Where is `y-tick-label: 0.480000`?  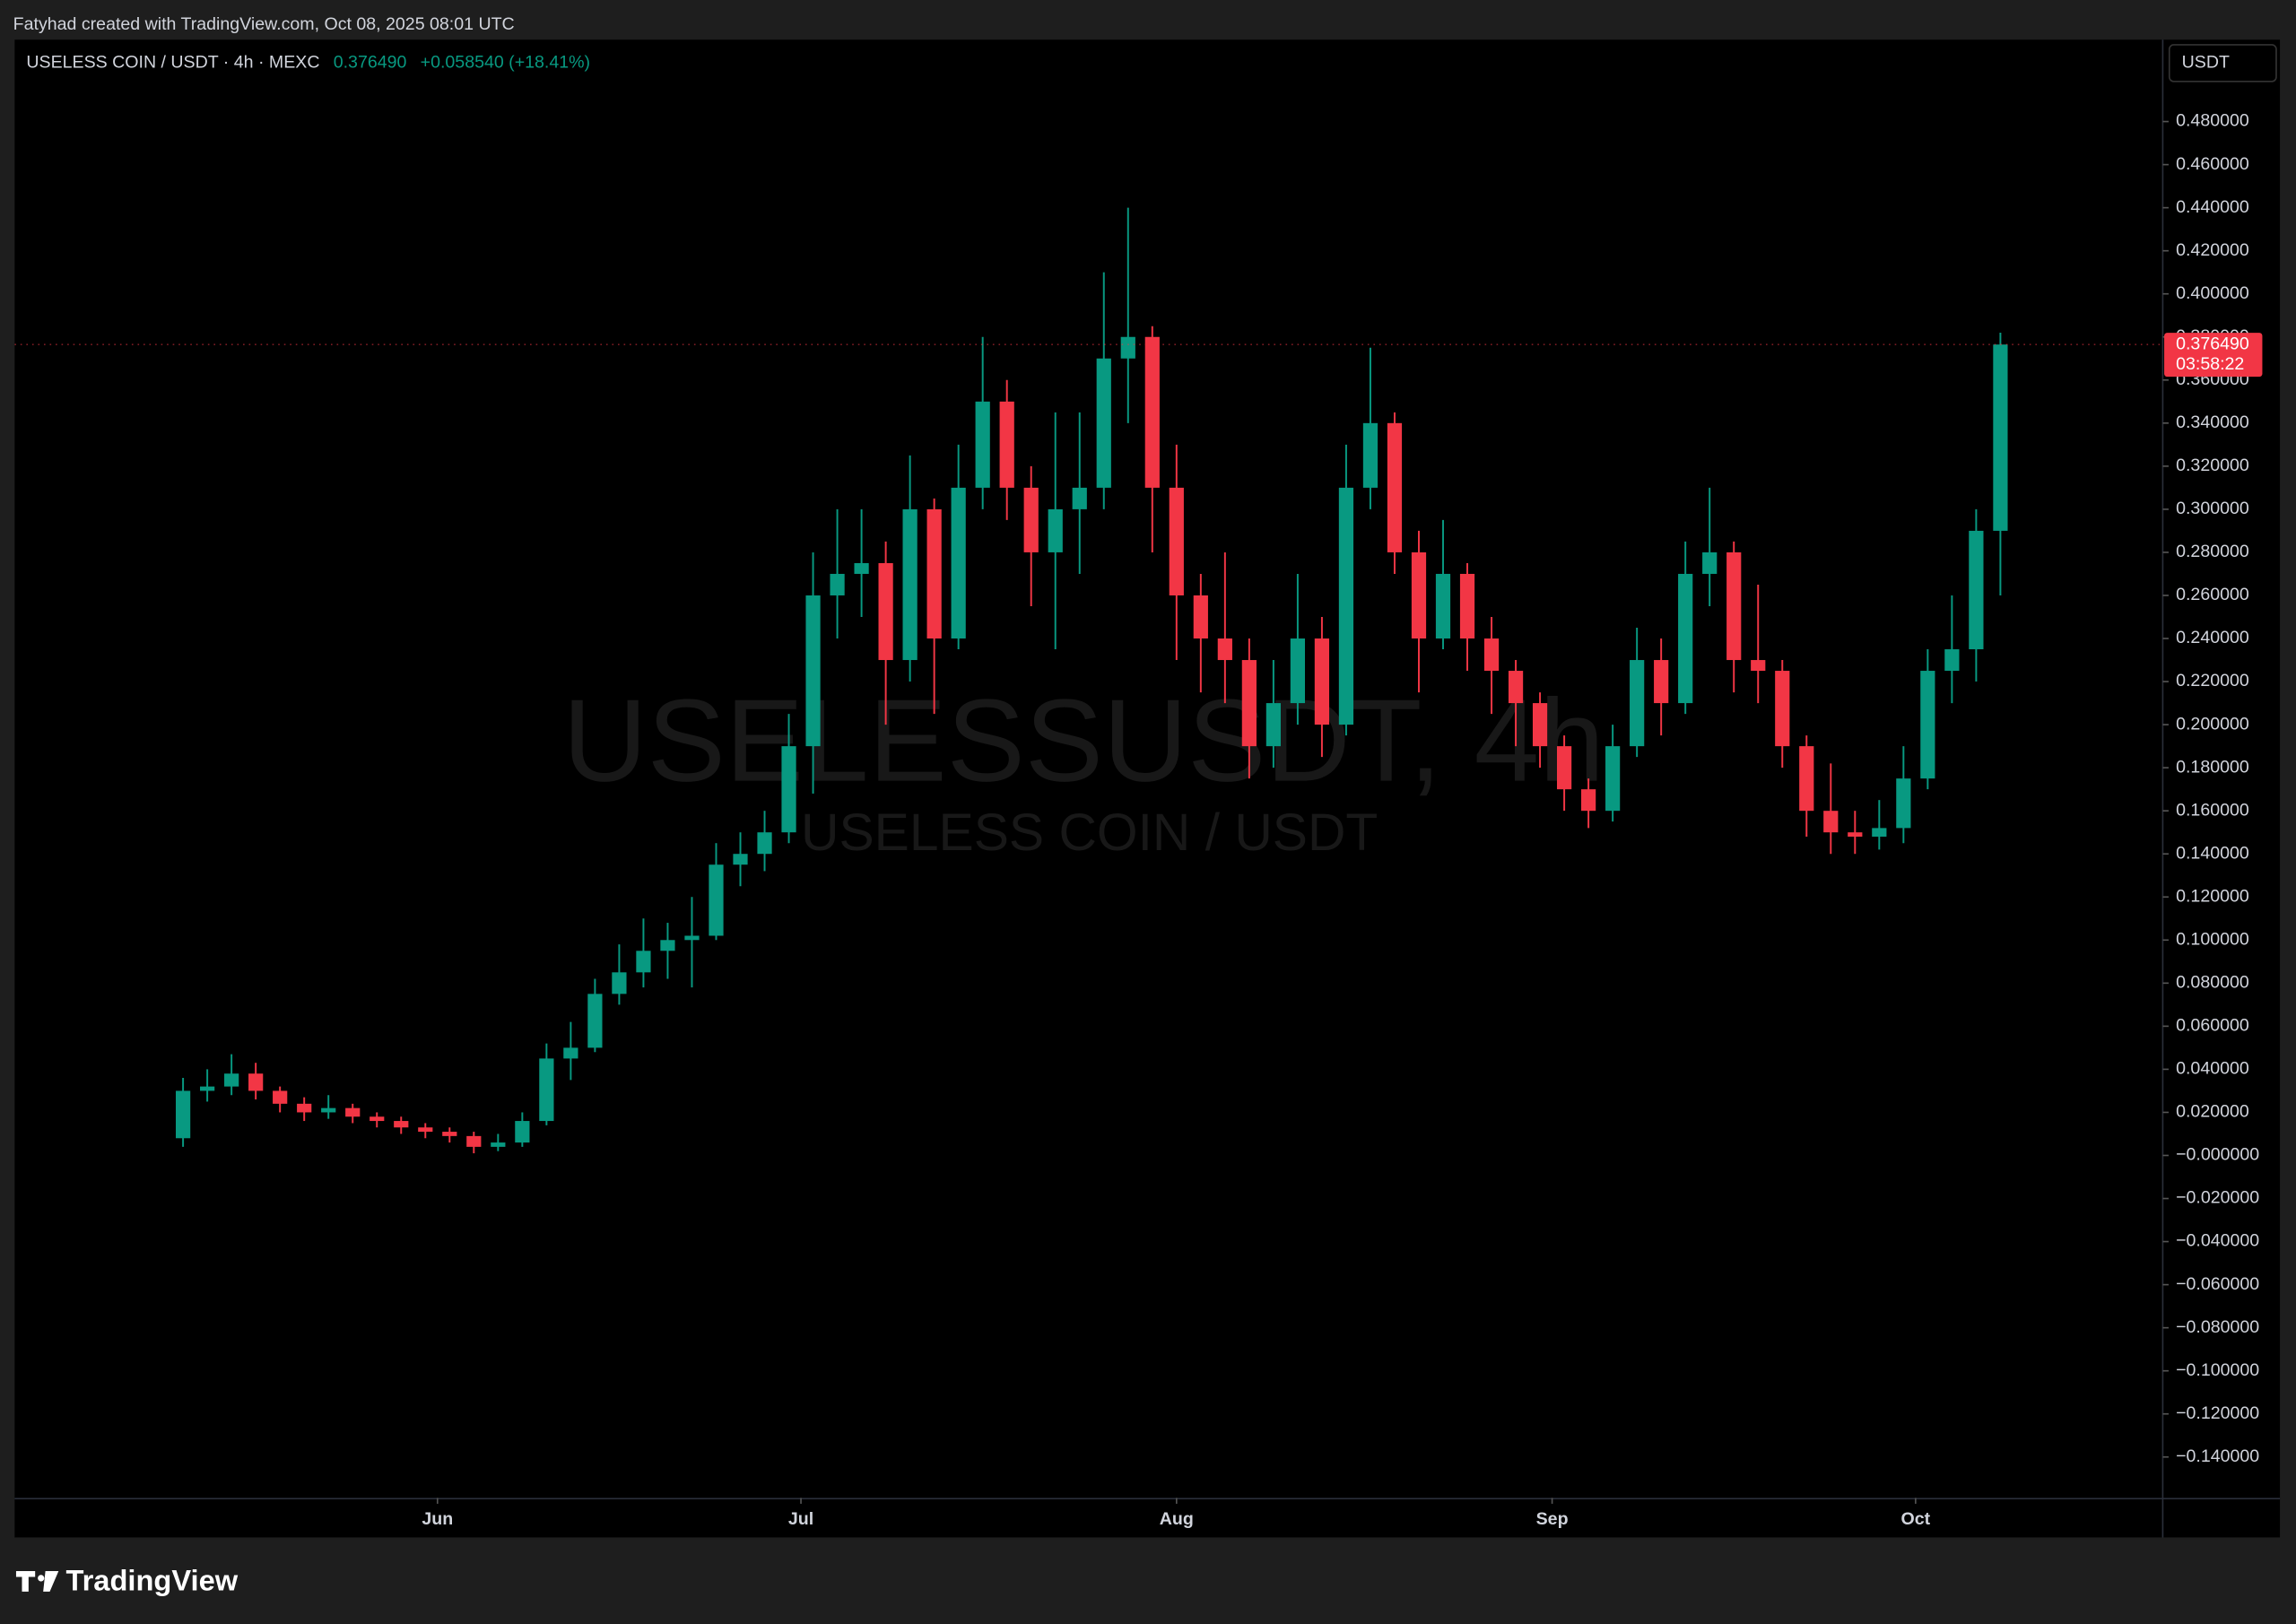
y-tick-label: 0.480000 is located at coordinates (2212, 121).